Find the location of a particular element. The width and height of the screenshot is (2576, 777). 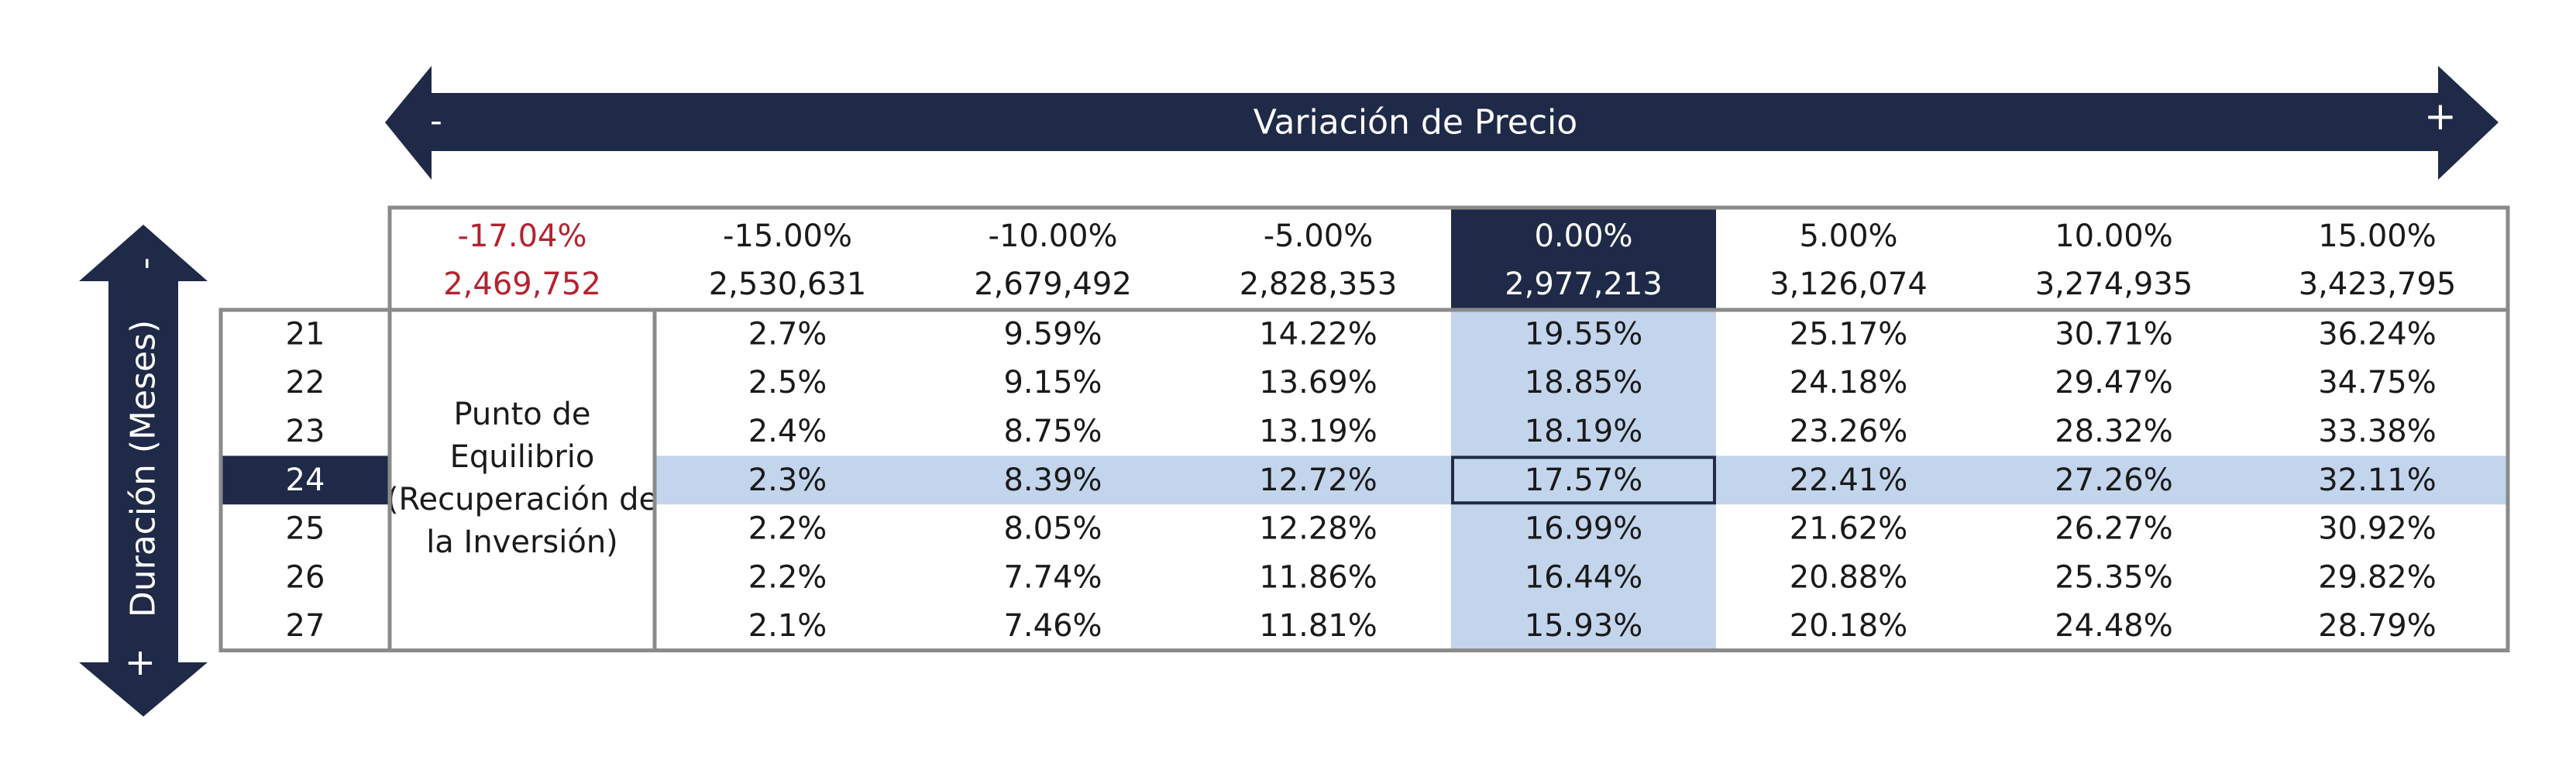

table-cell-value: 2.7% is located at coordinates (787, 334).